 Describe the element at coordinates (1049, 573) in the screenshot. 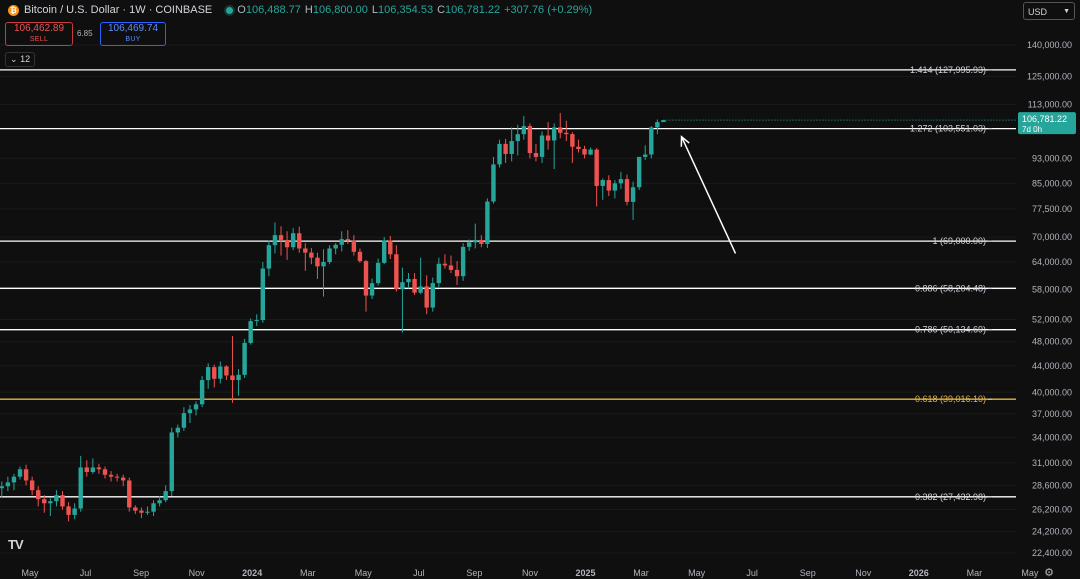

I see `settings-icon: ⚙` at that location.